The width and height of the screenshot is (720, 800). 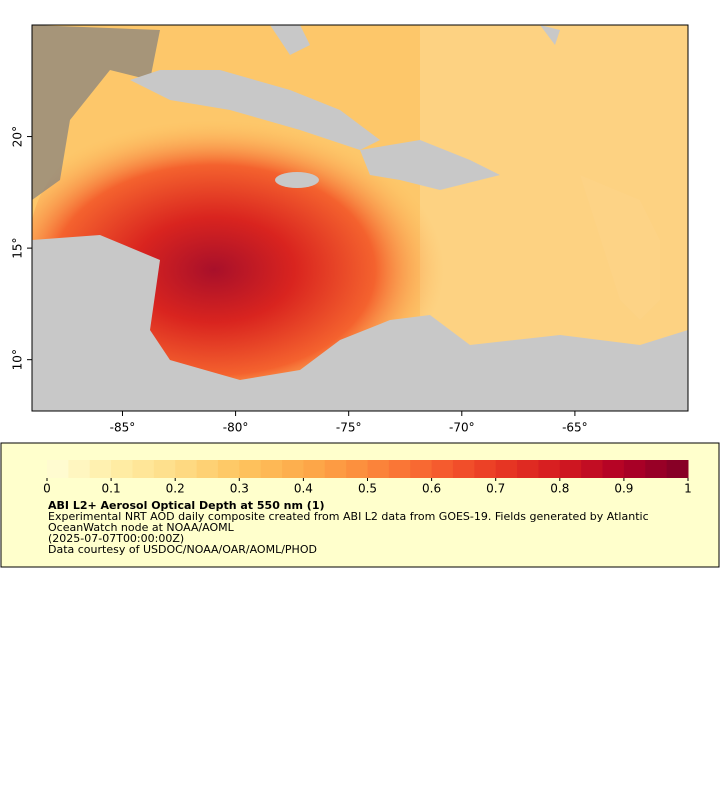 What do you see at coordinates (111, 489) in the screenshot?
I see `colorbar-tick-label: 0.1` at bounding box center [111, 489].